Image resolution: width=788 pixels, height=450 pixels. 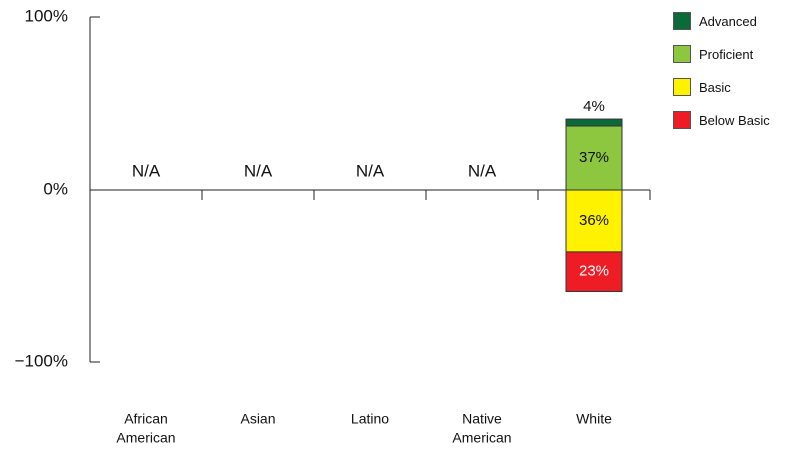 I want to click on bar-basic, so click(x=594, y=221).